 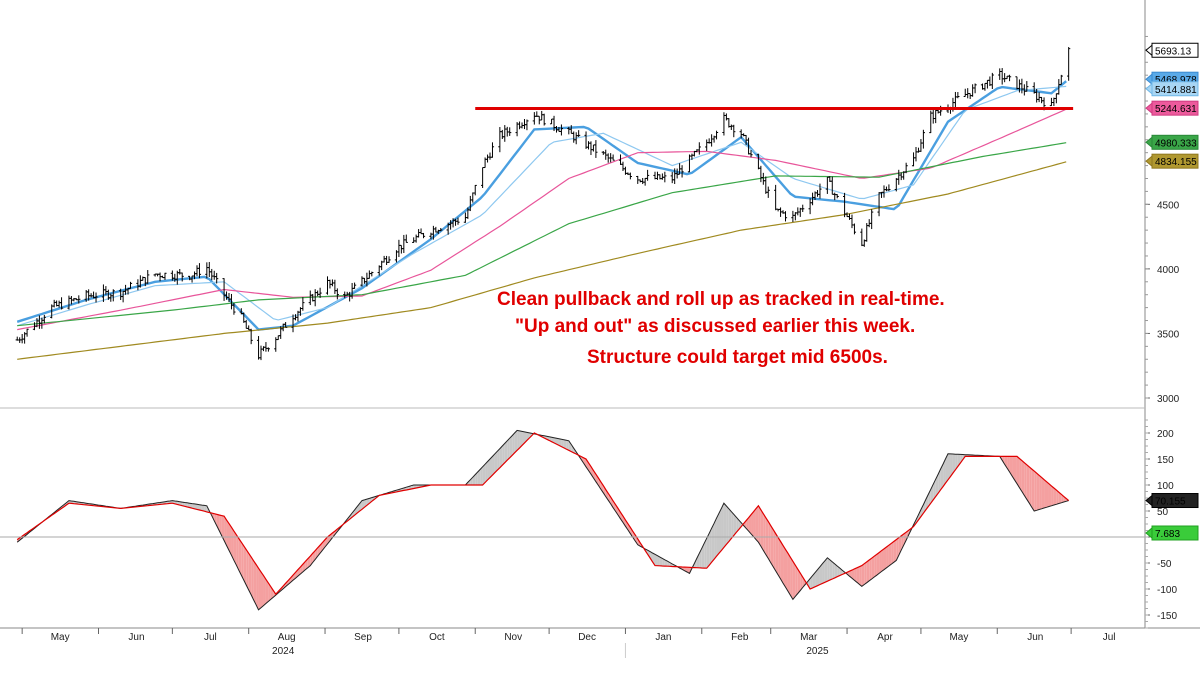 What do you see at coordinates (437, 637) in the screenshot?
I see `x-tick-label: Oct` at bounding box center [437, 637].